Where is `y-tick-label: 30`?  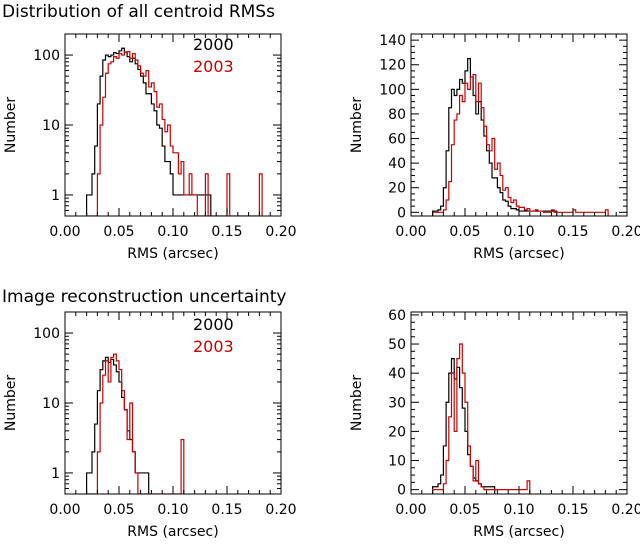
y-tick-label: 30 is located at coordinates (397, 403).